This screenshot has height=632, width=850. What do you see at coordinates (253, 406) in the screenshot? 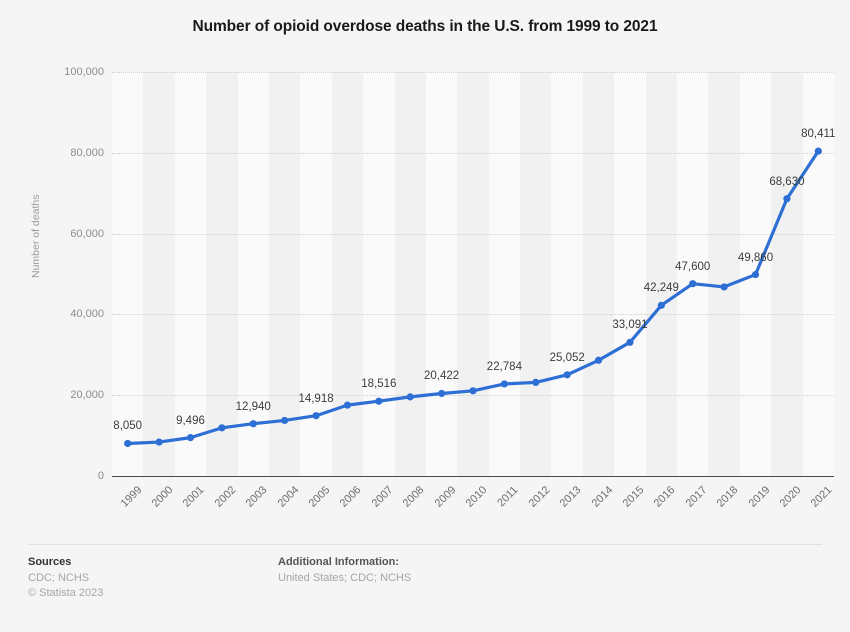
I see `data-point-label: 12,940` at bounding box center [253, 406].